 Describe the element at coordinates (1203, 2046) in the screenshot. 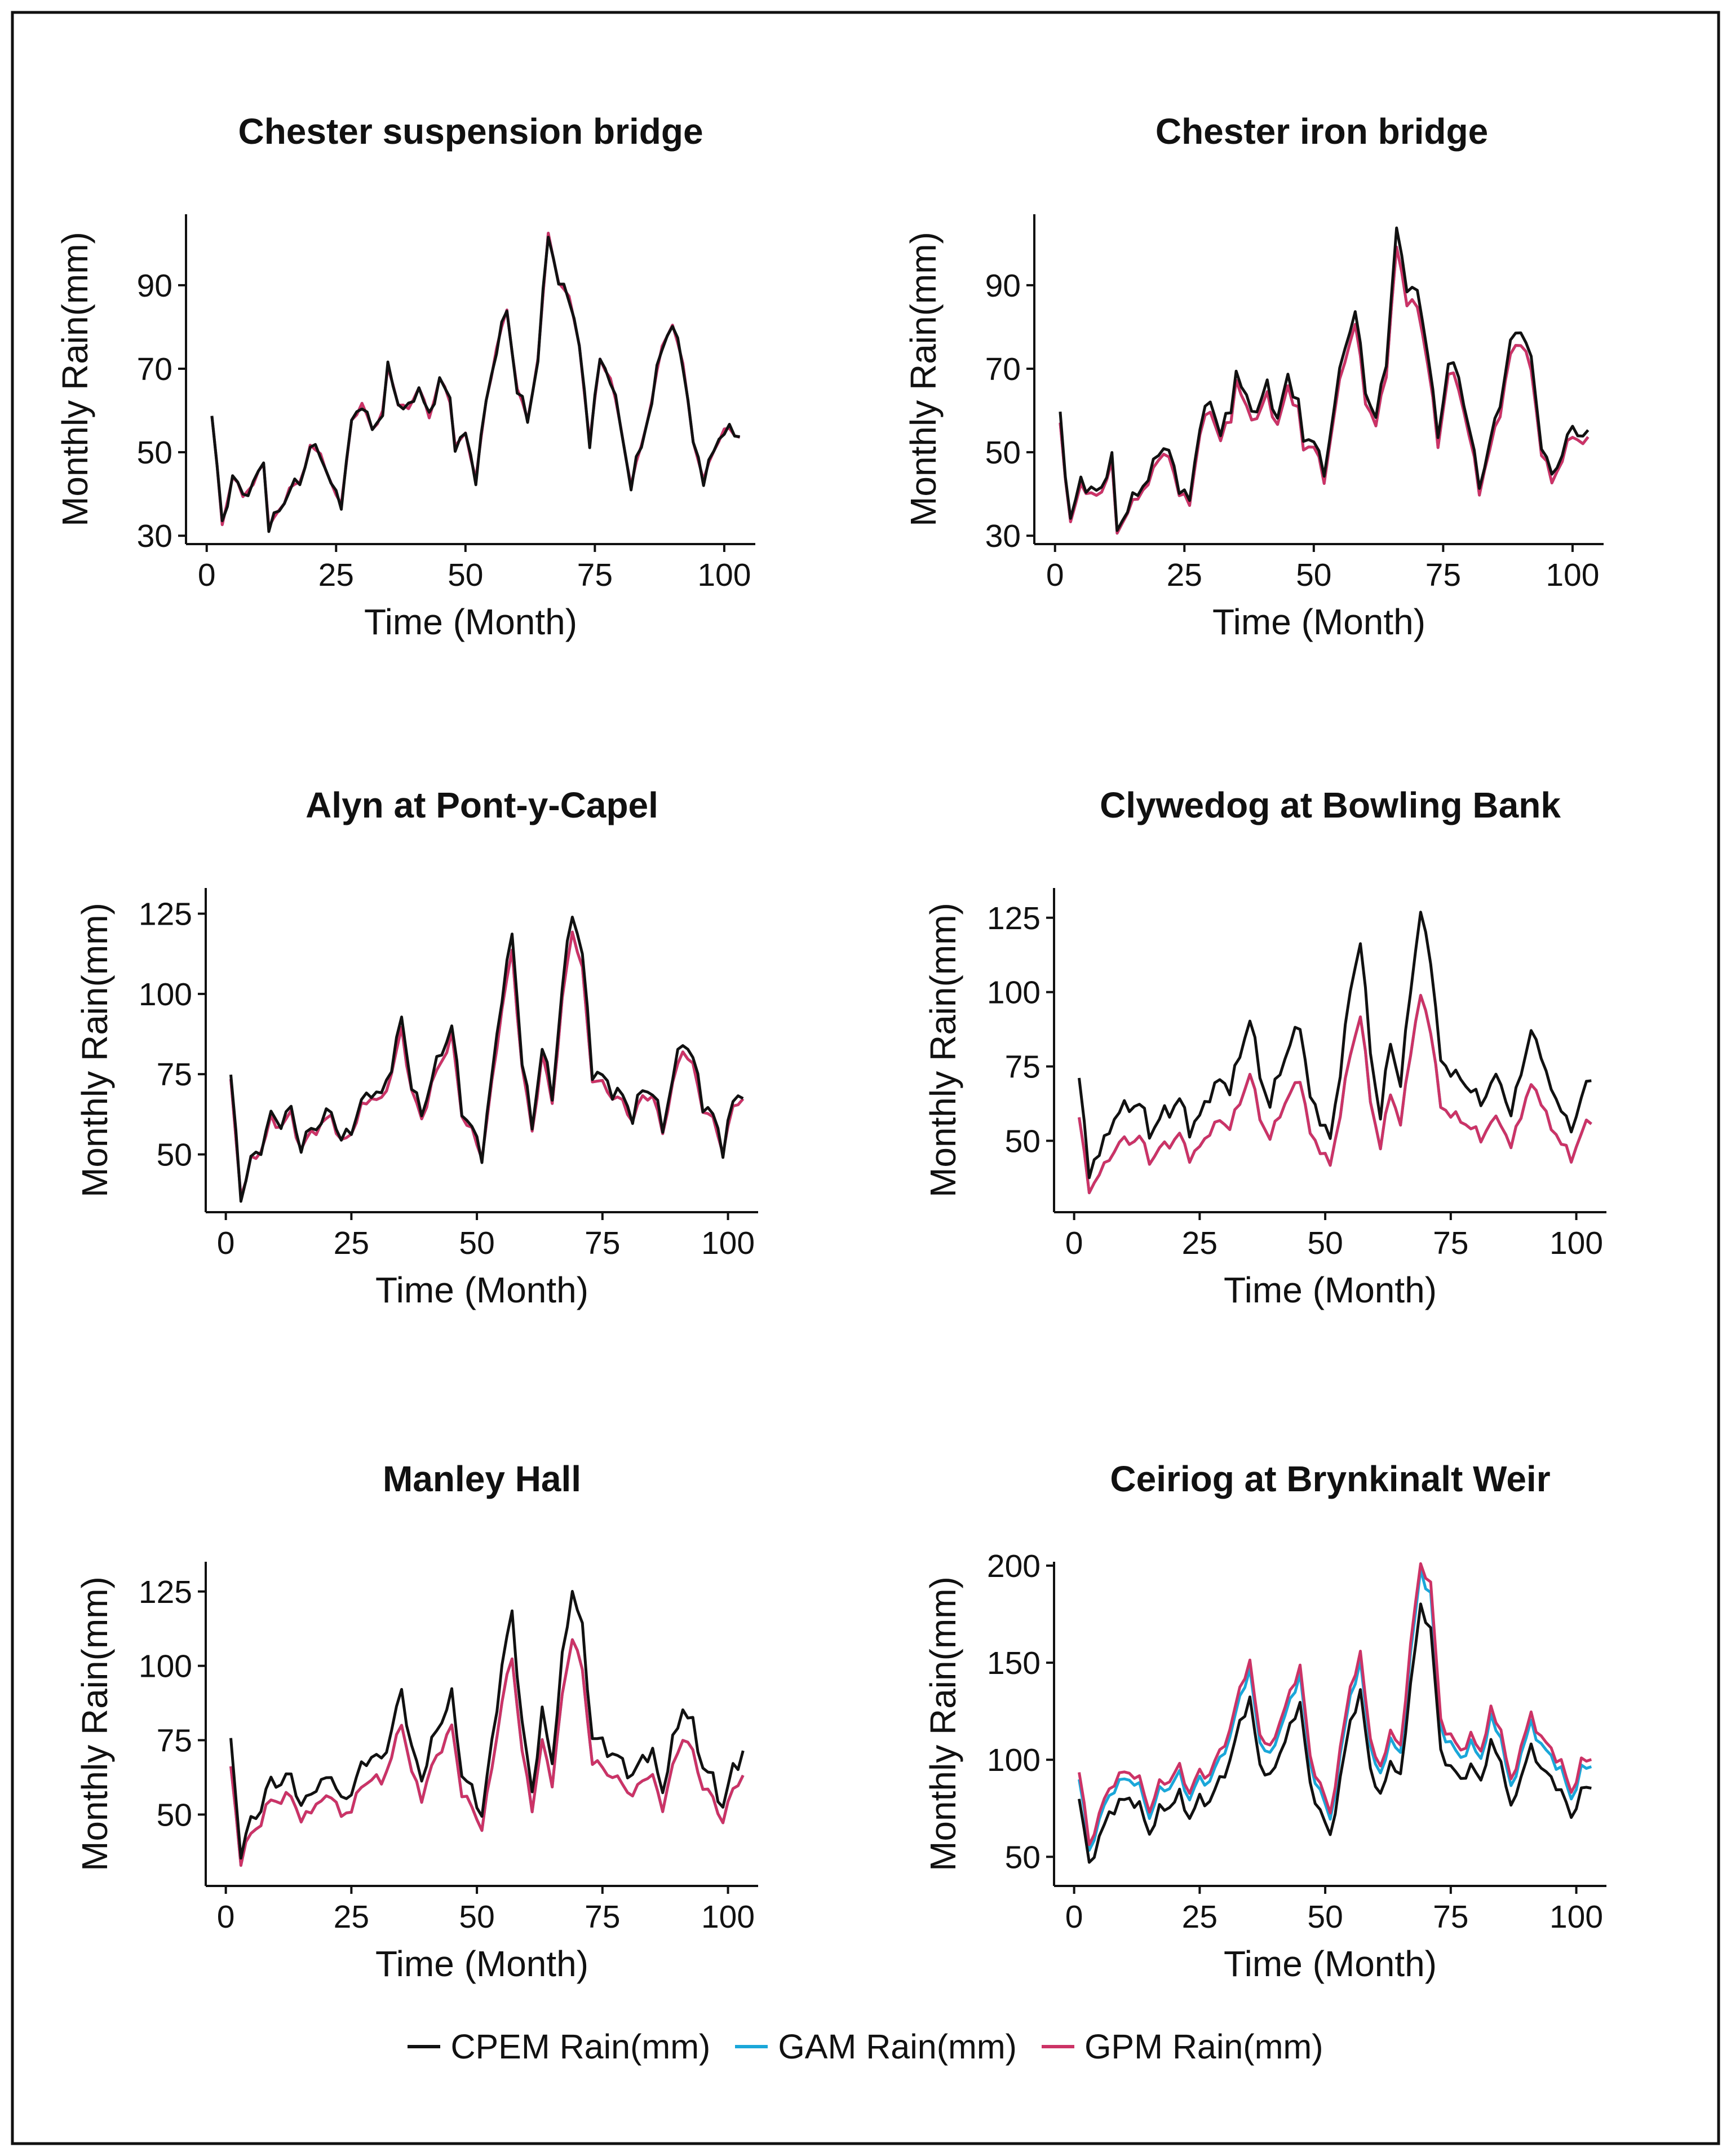

I see `legend-label-gpm: GPM Rain(mm)` at that location.